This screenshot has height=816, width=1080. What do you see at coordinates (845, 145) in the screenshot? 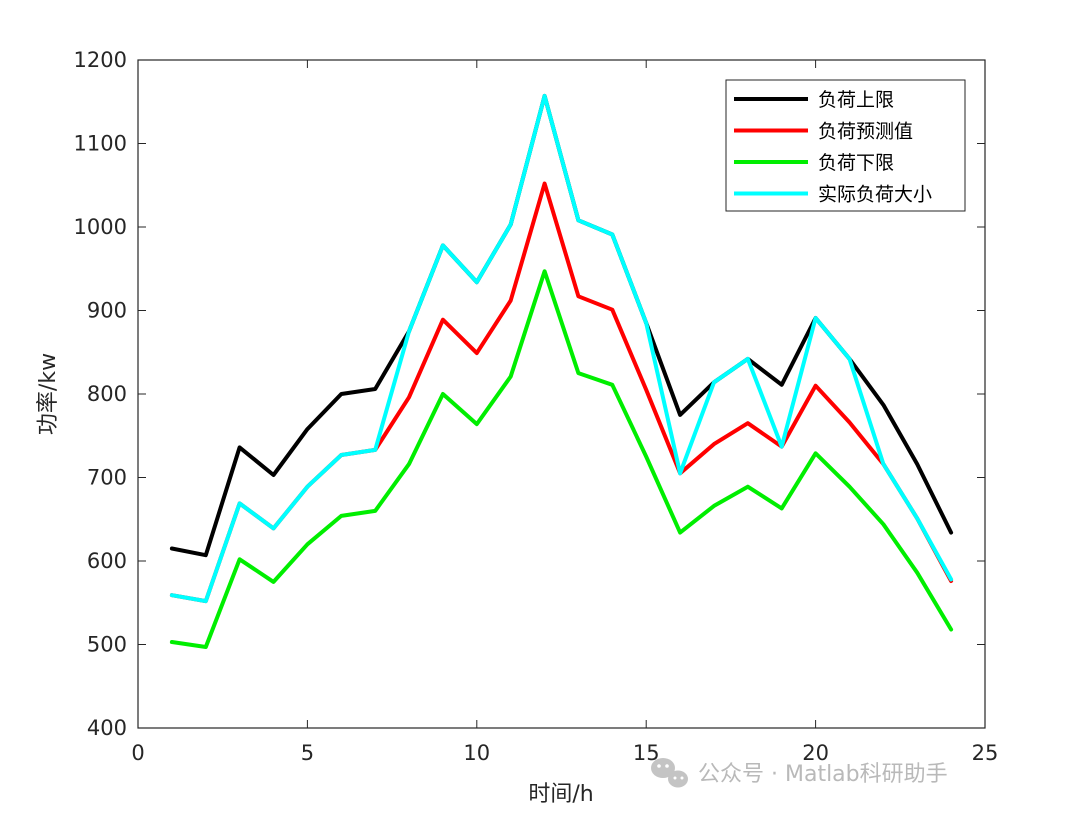
I see `legend-box` at bounding box center [845, 145].